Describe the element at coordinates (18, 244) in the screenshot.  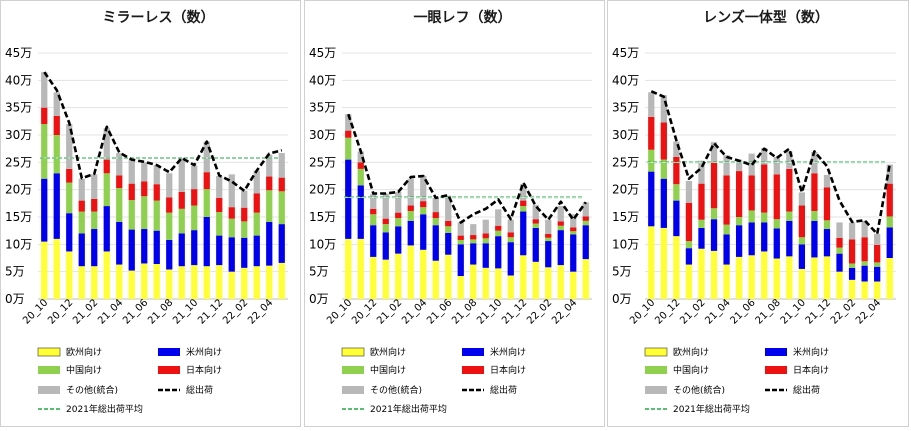
I see `y-tick-label: 10万` at that location.